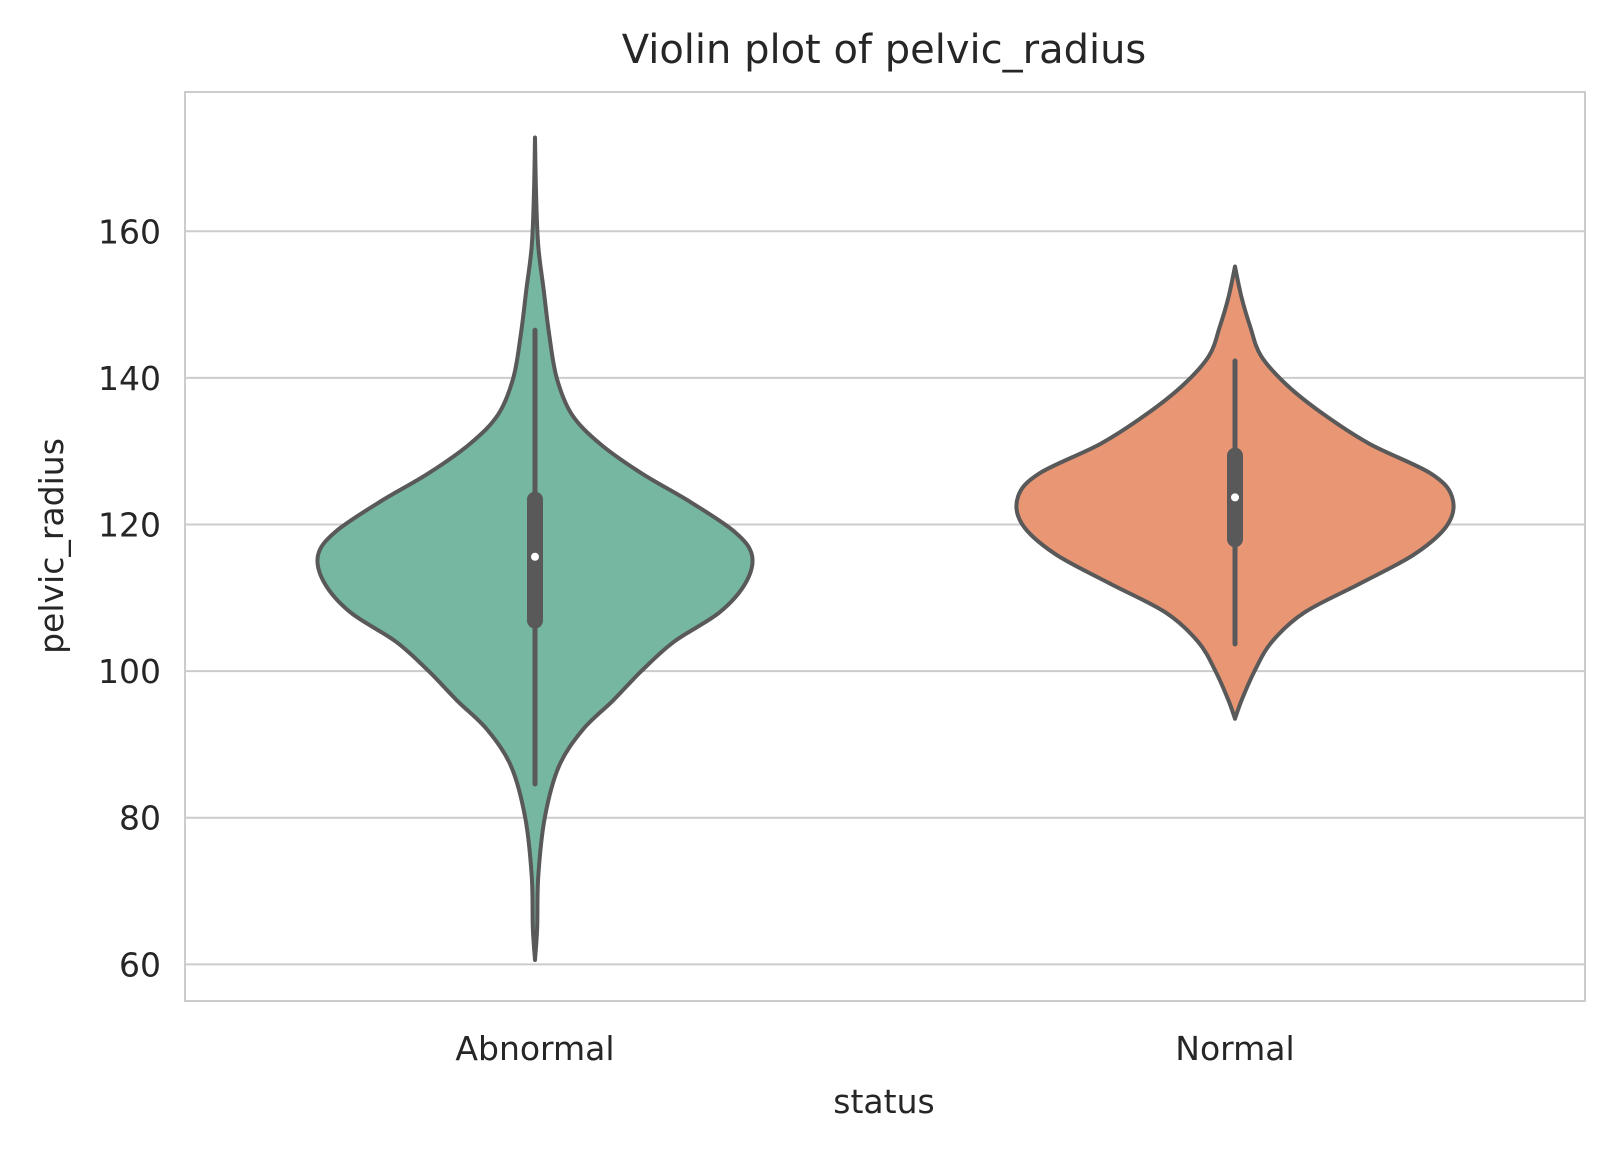 The image size is (1608, 1149). I want to click on x-tick-label: Abnormal, so click(534, 1048).